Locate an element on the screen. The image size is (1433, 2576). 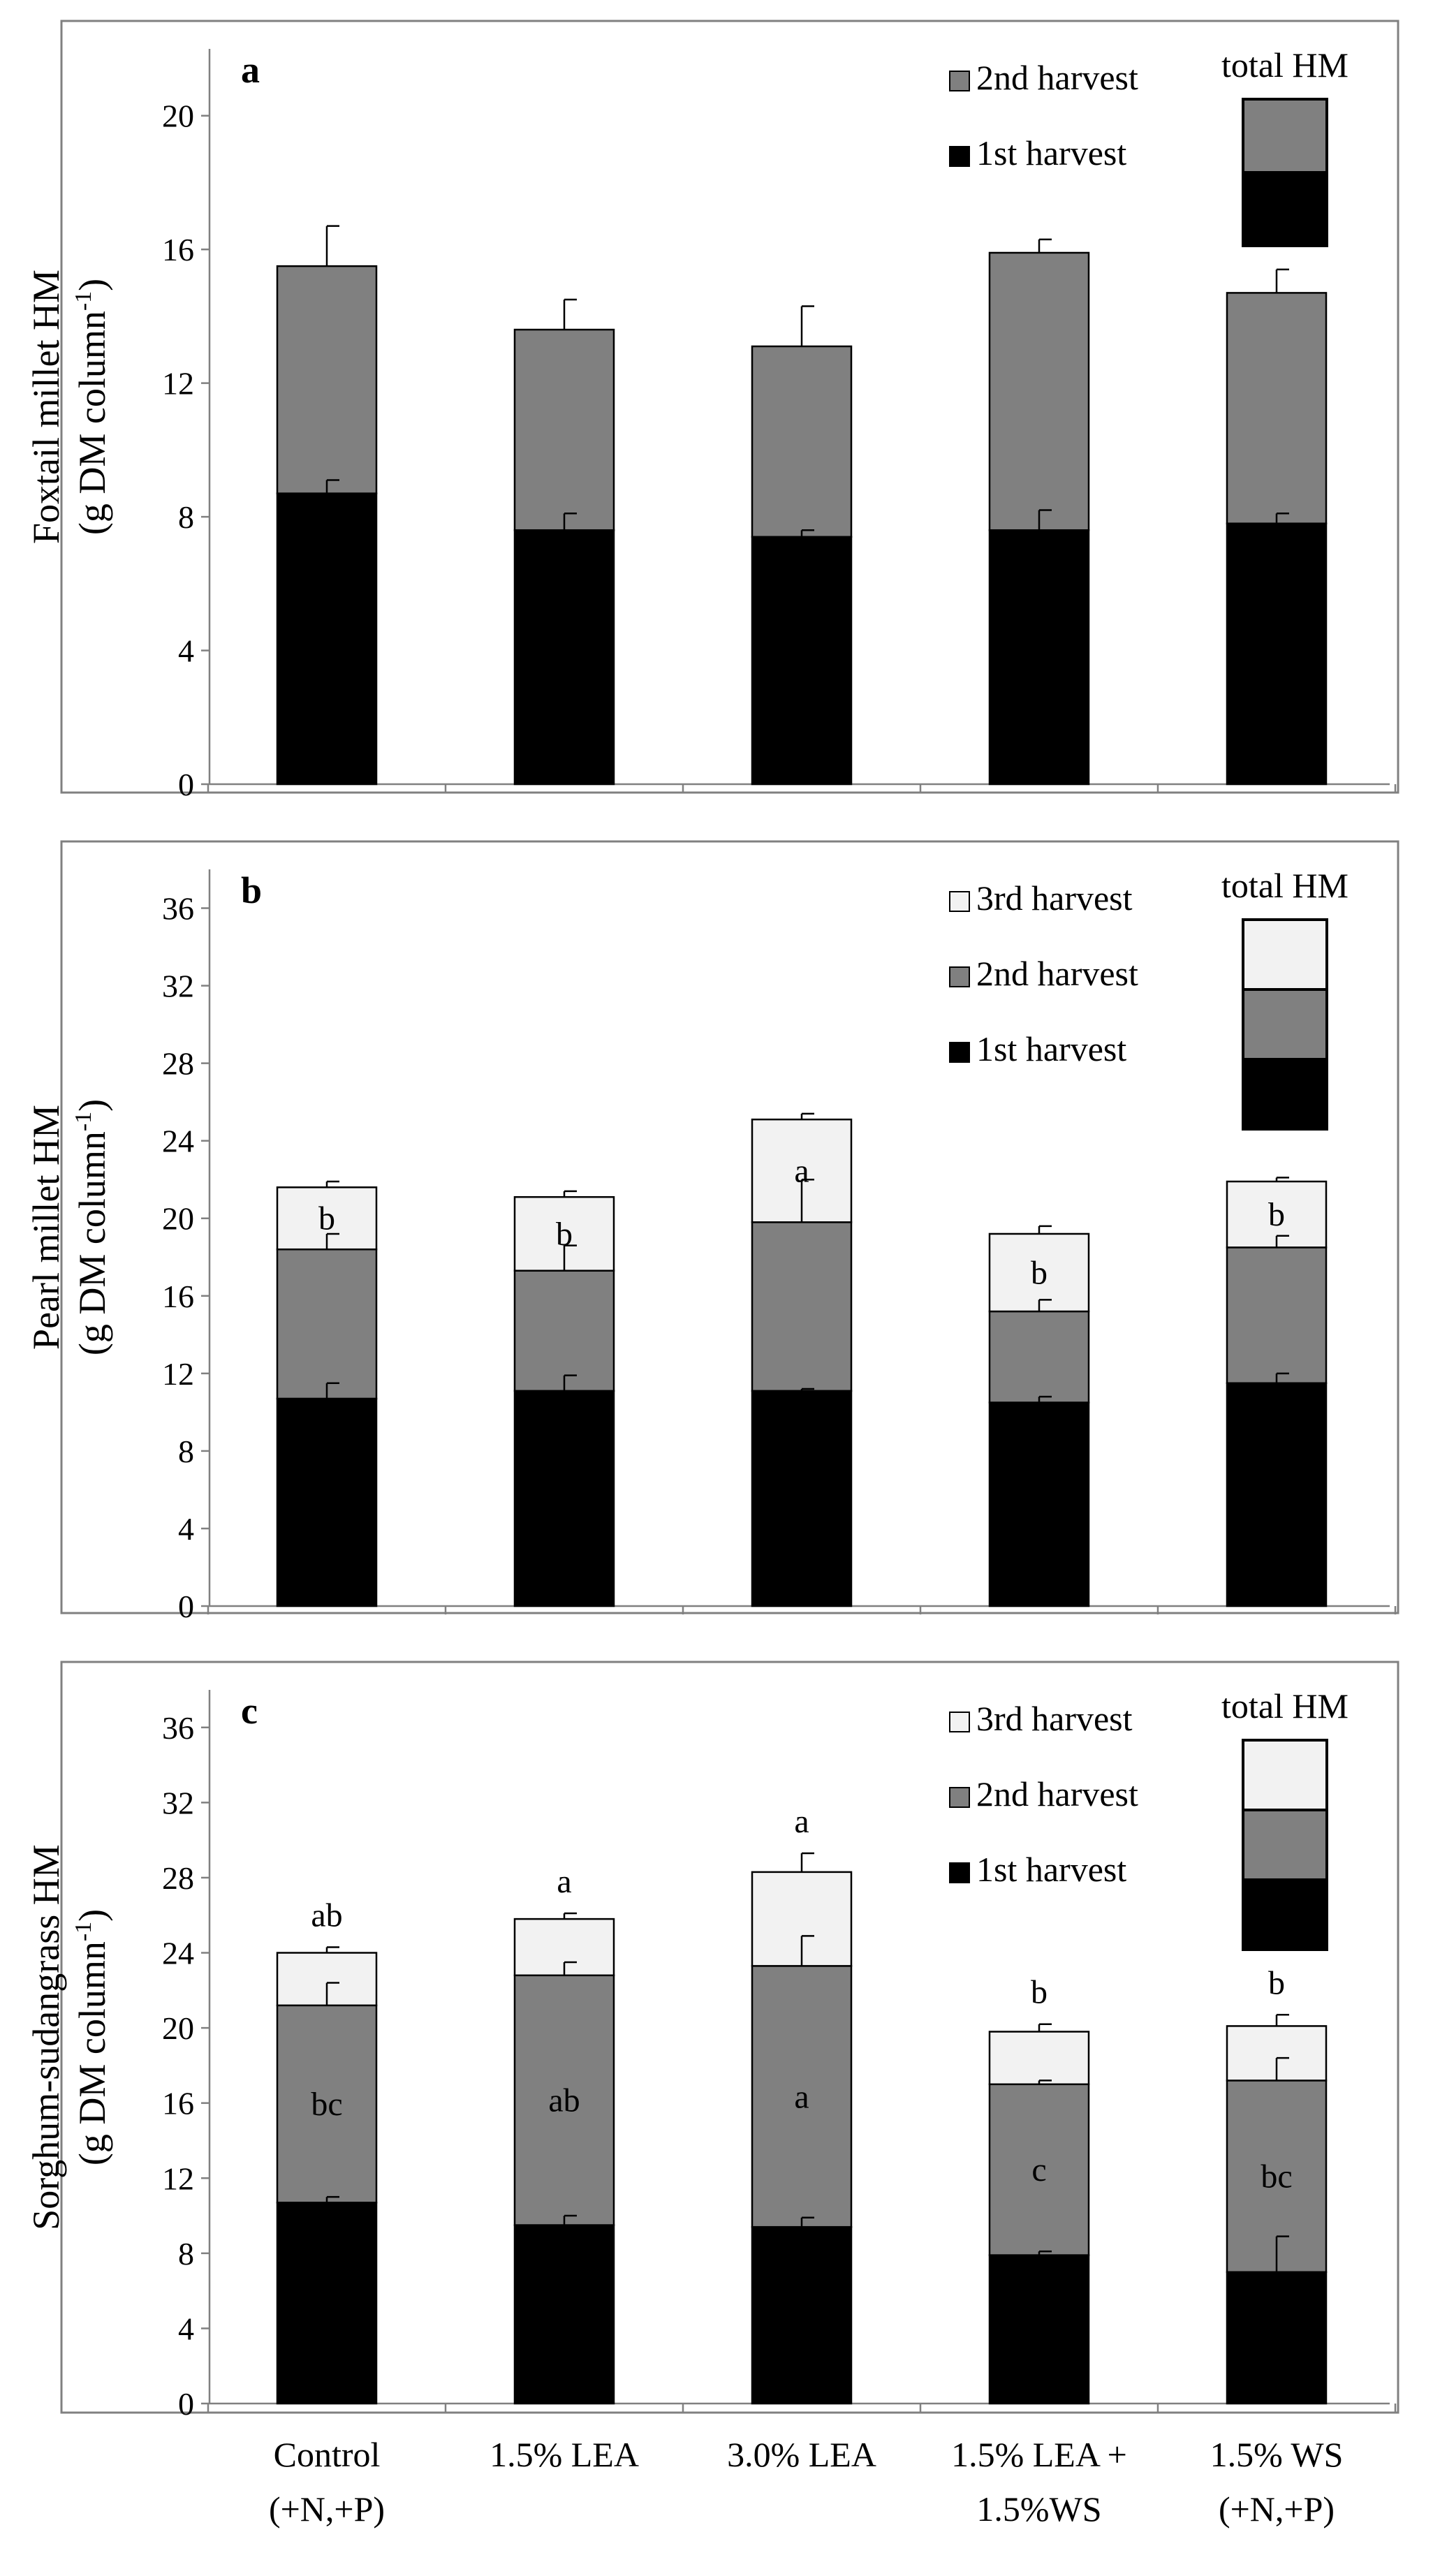
significance-label: c is located at coordinates (1038, 2169).